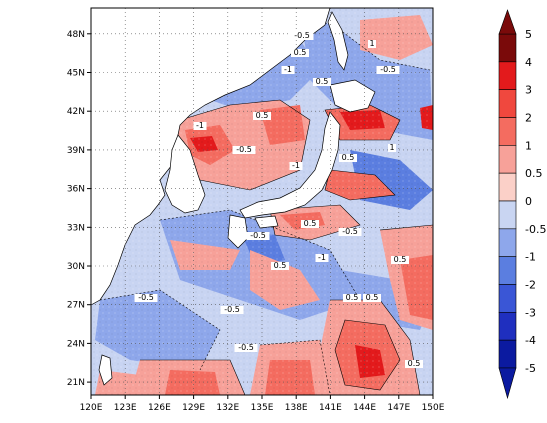  Describe the element at coordinates (433, 408) in the screenshot. I see `lon-tick-label: 150E` at that location.